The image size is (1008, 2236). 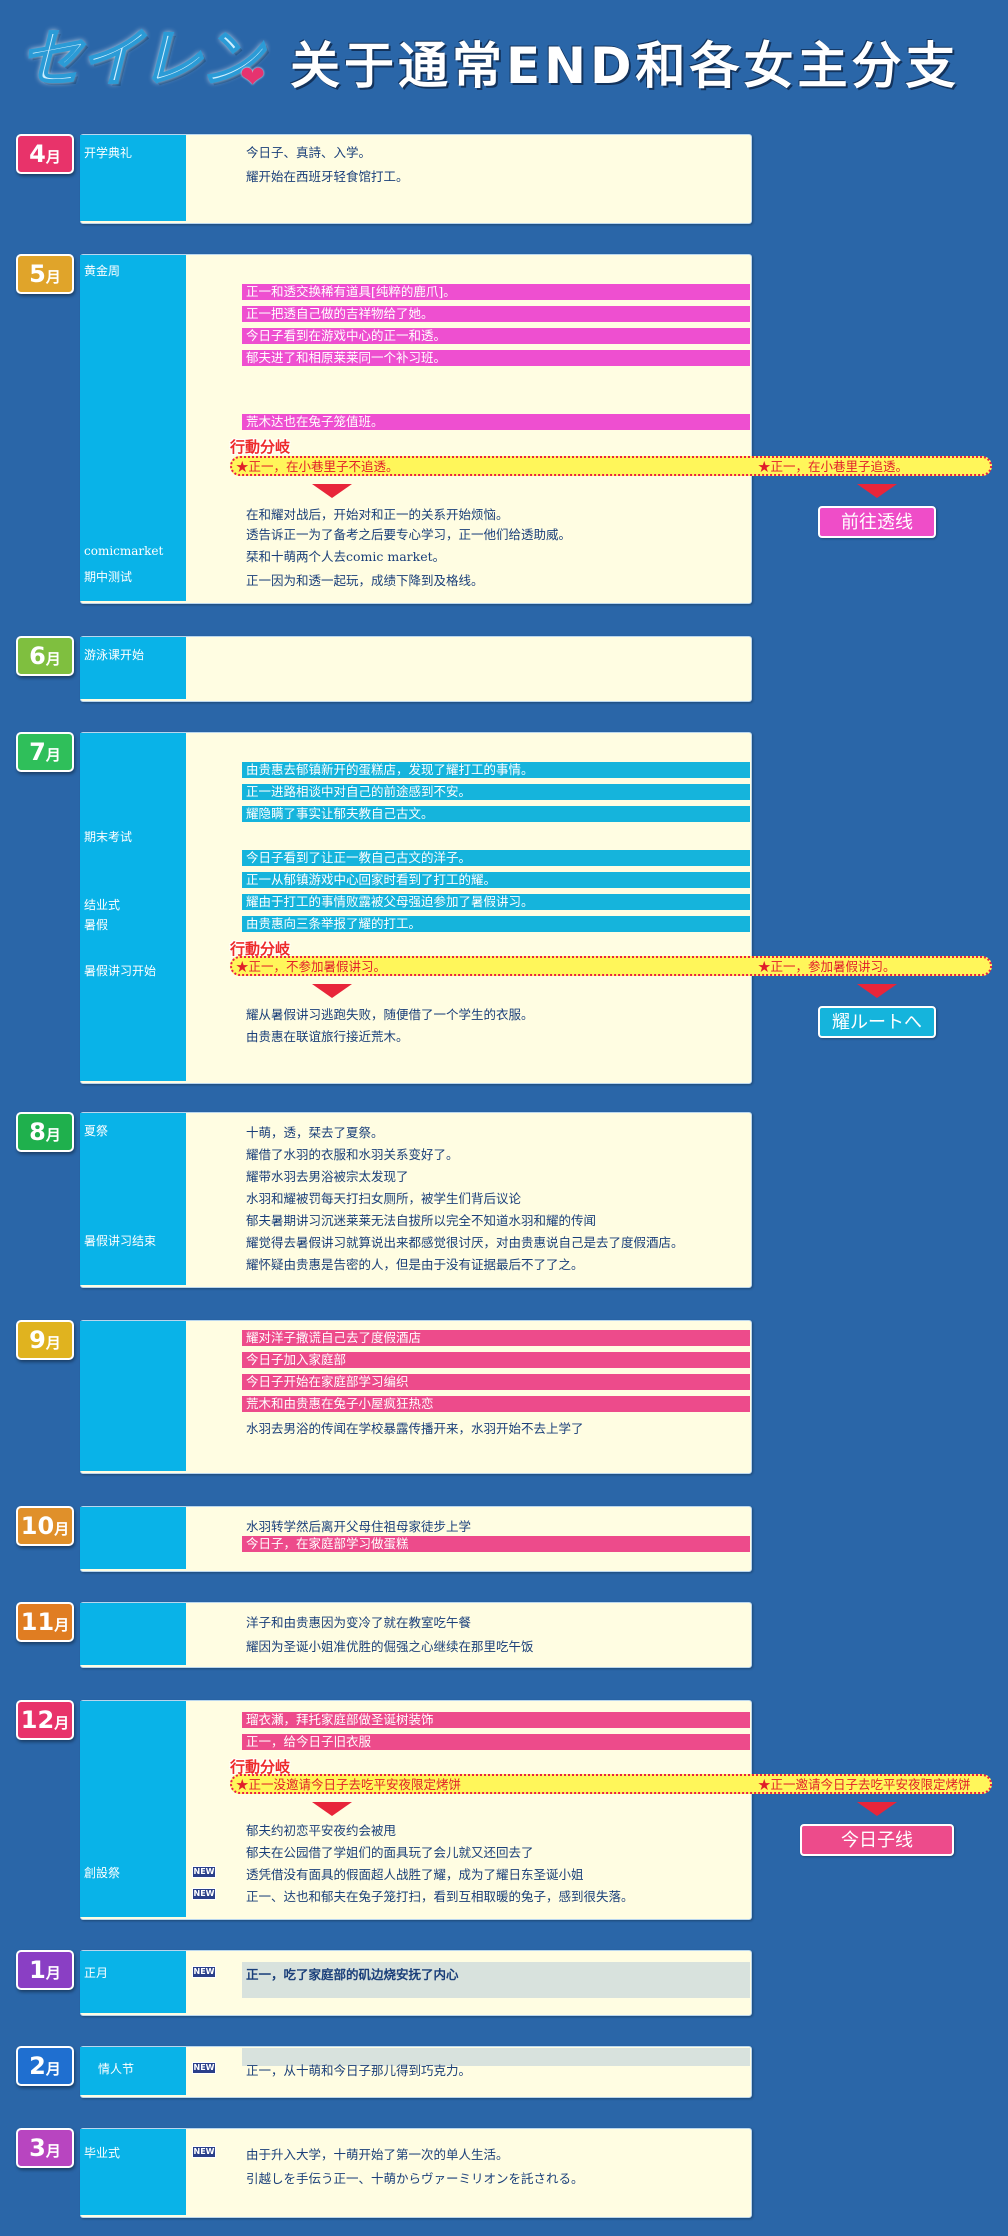 What do you see at coordinates (352, 1154) in the screenshot?
I see `timeline-line: 耀借了水羽的衣服和水羽关系变好了。` at bounding box center [352, 1154].